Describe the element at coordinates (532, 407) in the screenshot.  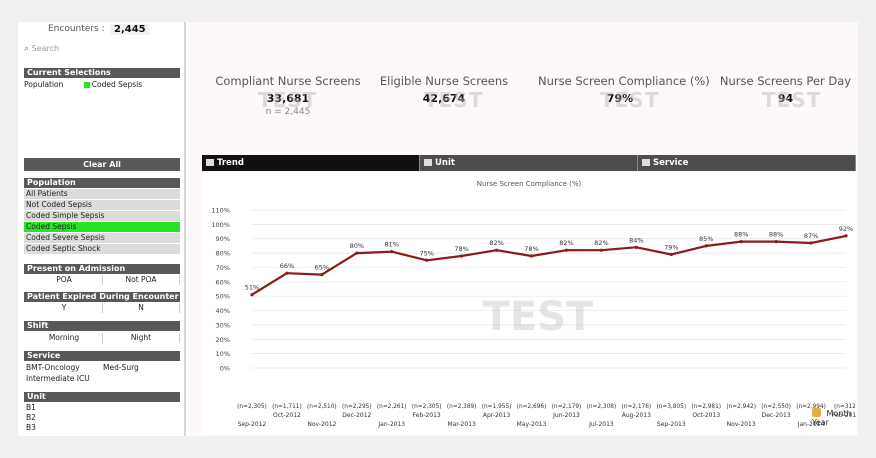
I see `n-label: (n=2,696)` at that location.